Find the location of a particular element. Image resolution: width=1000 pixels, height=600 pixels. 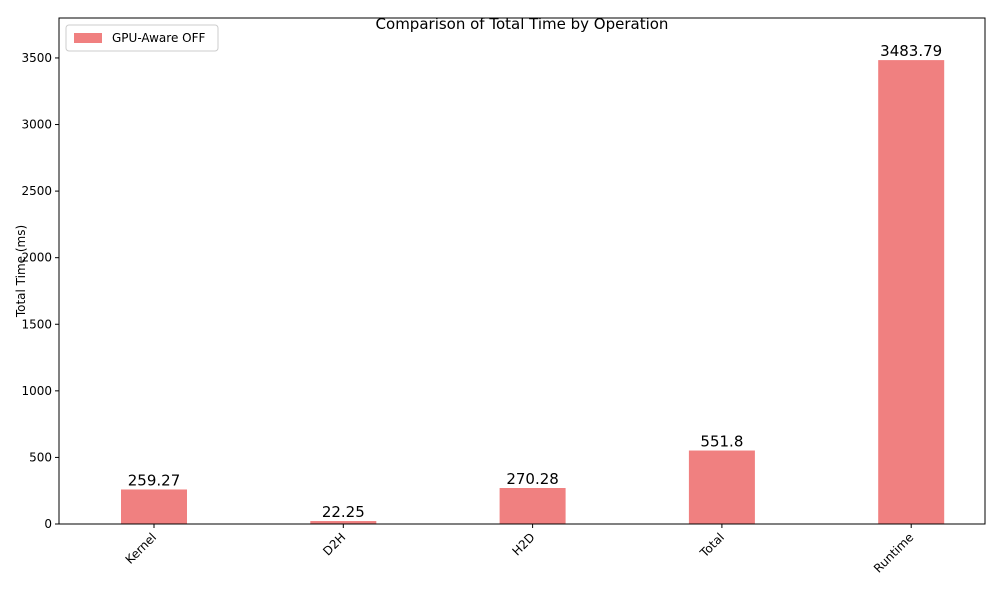

y-tick-label: 1000 is located at coordinates (36, 391).